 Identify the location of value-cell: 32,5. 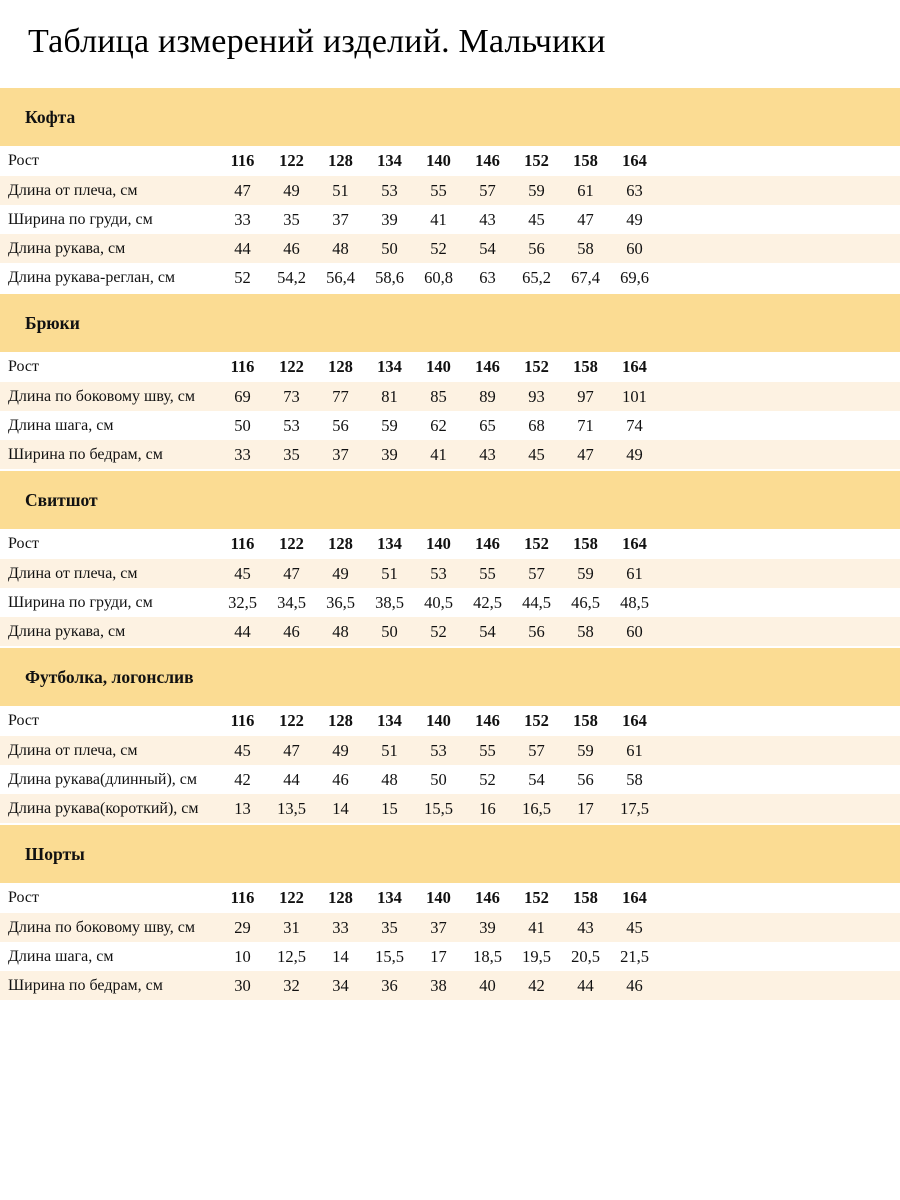
(242, 602).